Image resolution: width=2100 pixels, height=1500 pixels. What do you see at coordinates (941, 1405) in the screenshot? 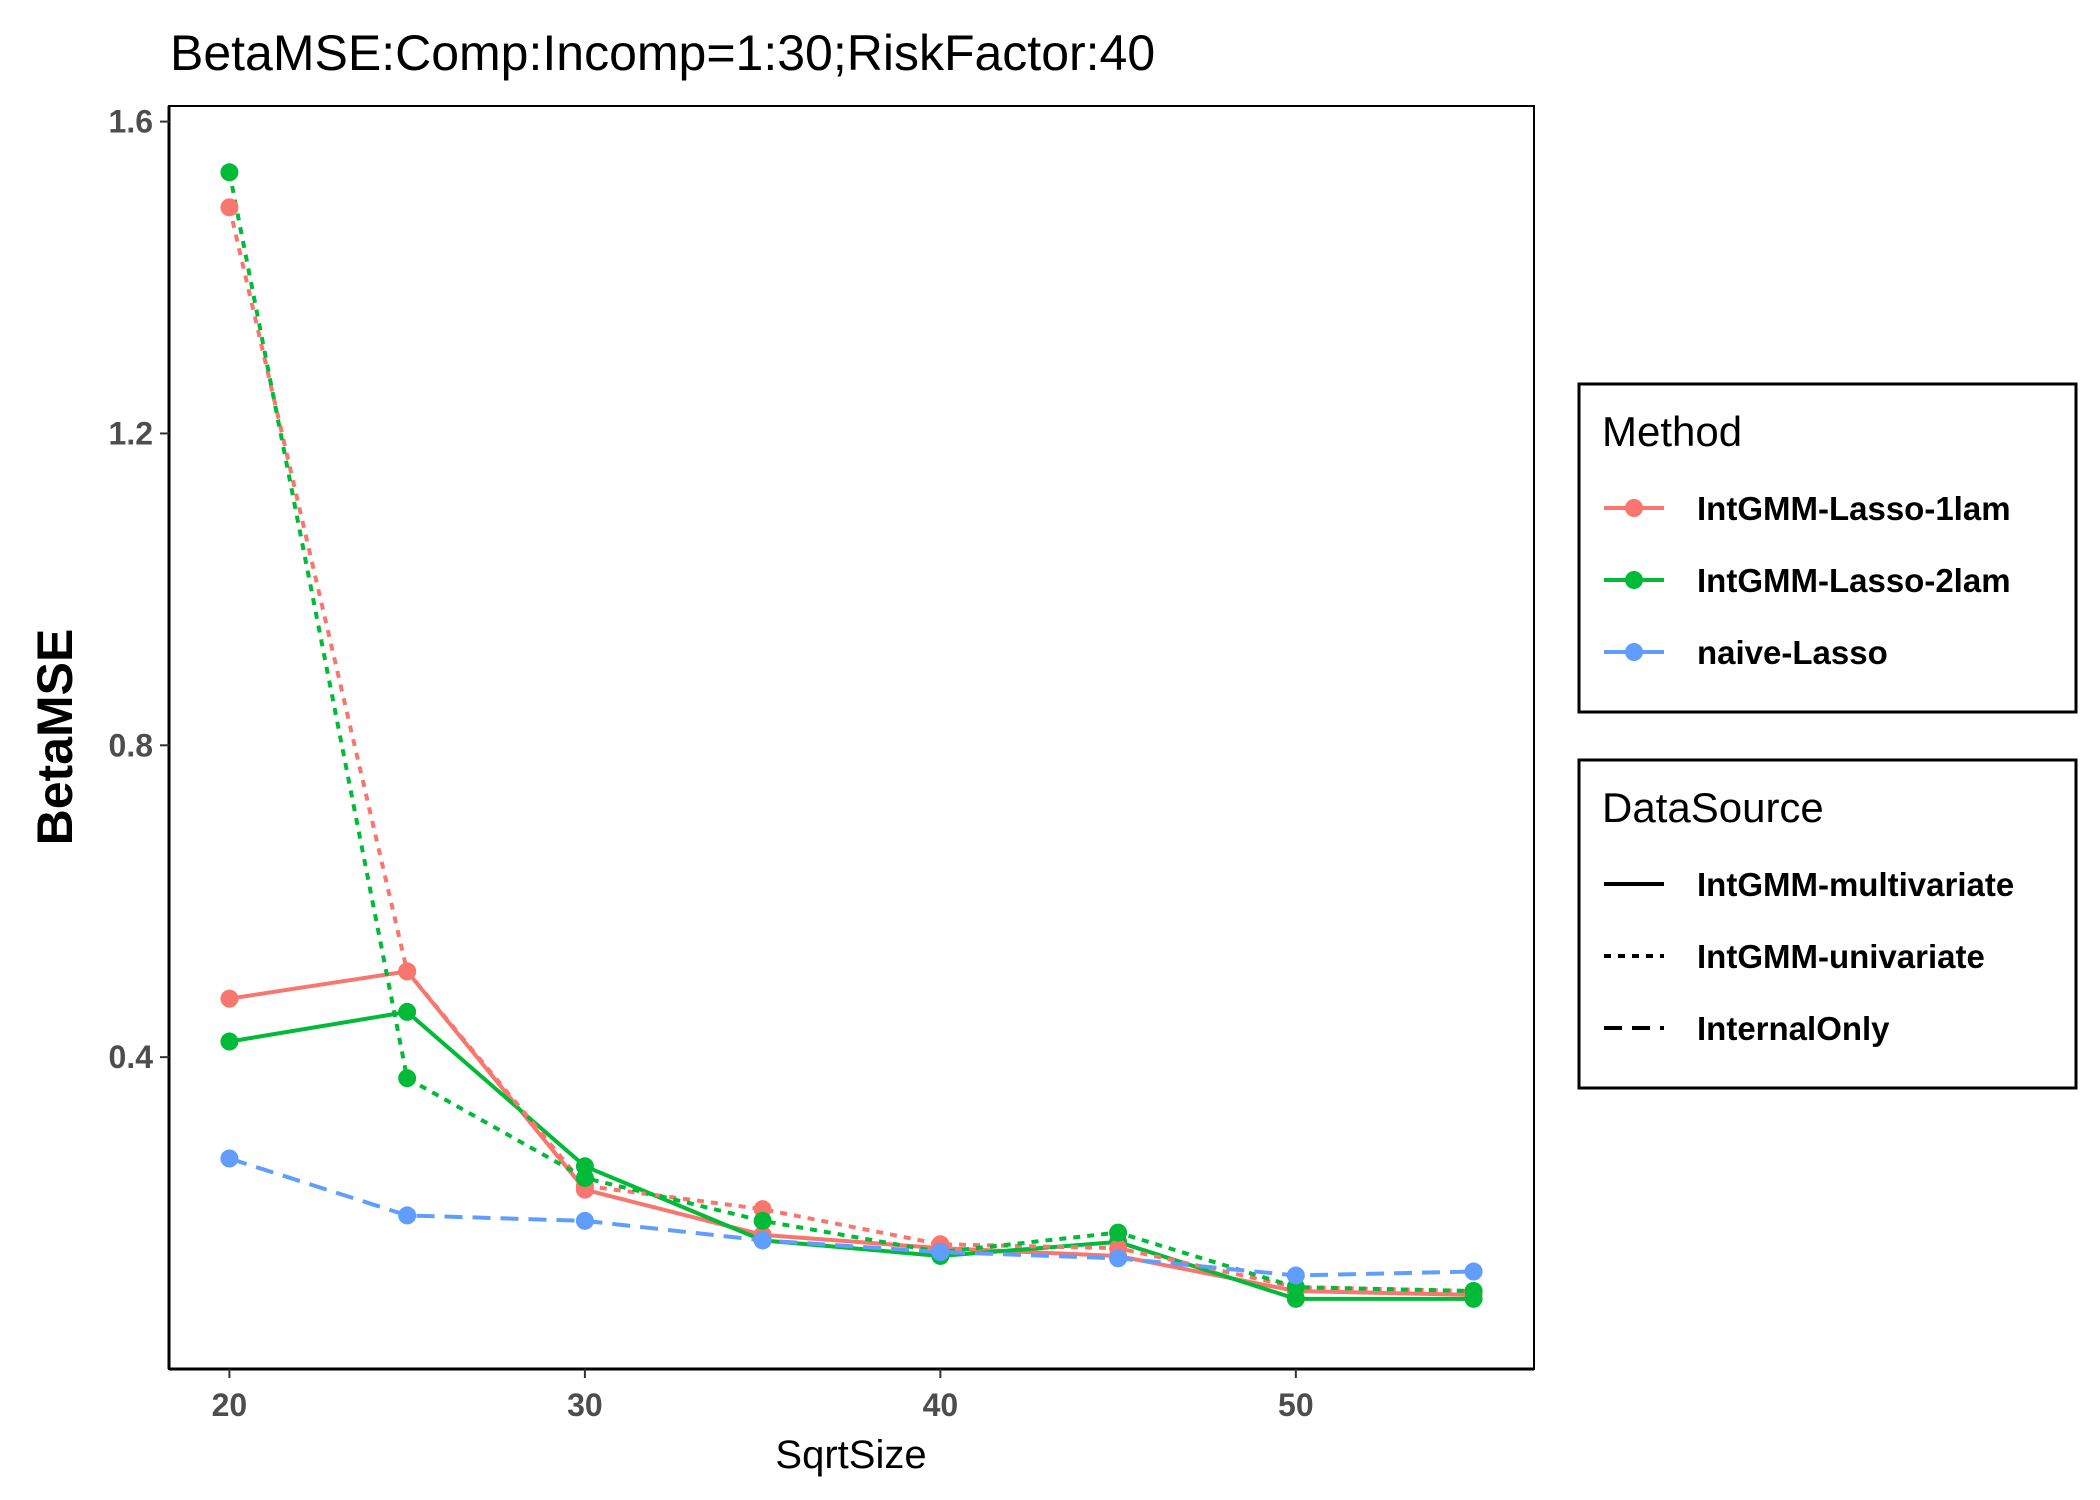
I see `x-tick-label: 40` at bounding box center [941, 1405].